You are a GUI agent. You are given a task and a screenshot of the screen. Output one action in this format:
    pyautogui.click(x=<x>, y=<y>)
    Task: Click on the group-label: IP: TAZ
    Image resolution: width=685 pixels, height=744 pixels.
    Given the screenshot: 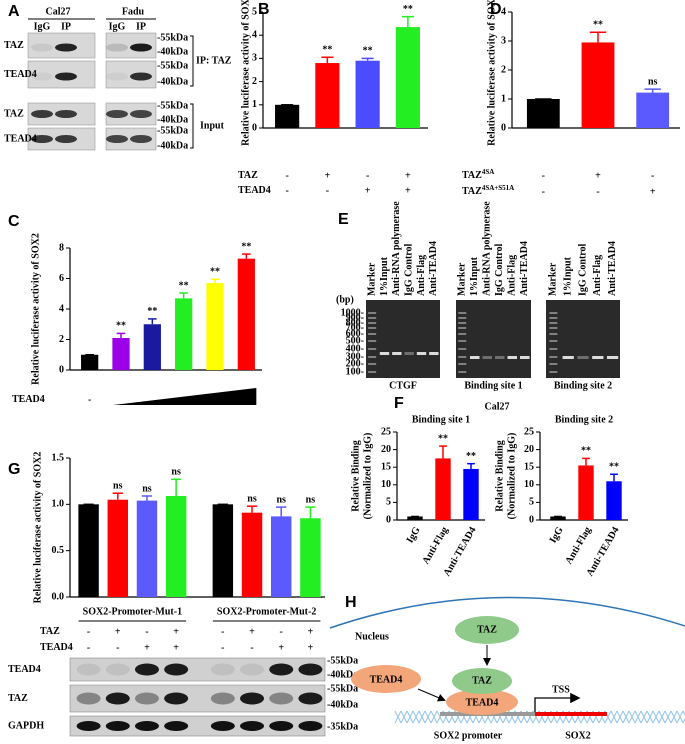 What is the action you would take?
    pyautogui.click(x=214, y=60)
    